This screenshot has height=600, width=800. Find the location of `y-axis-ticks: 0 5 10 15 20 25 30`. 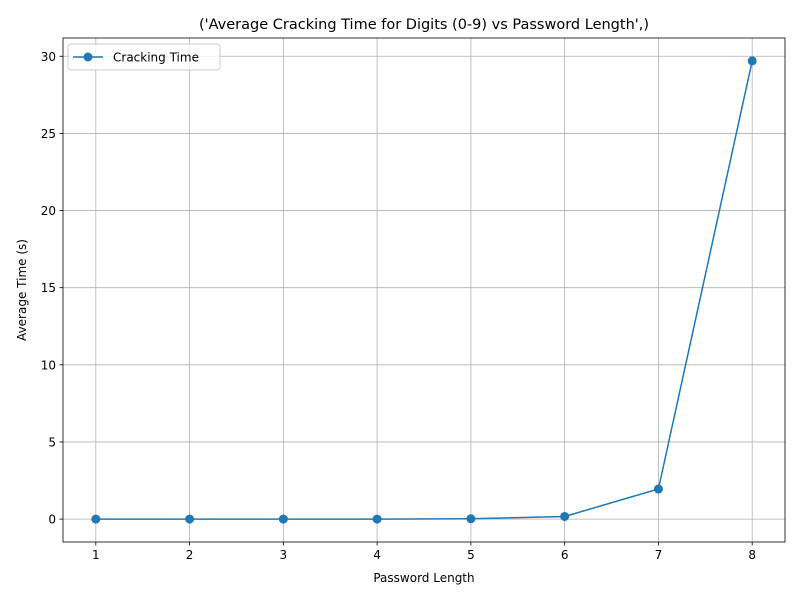

y-axis-ticks: 0 5 10 15 20 25 30 is located at coordinates (52, 288).